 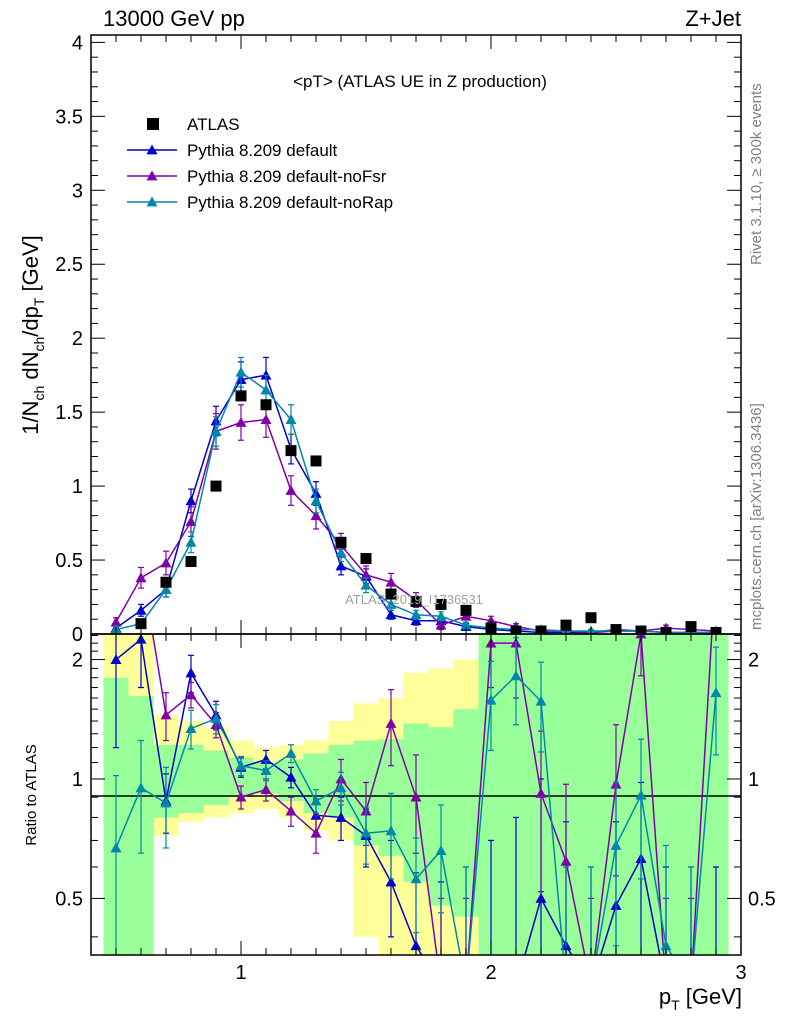 I want to click on ratio-y-tick-label: 0.5, so click(x=69, y=899).